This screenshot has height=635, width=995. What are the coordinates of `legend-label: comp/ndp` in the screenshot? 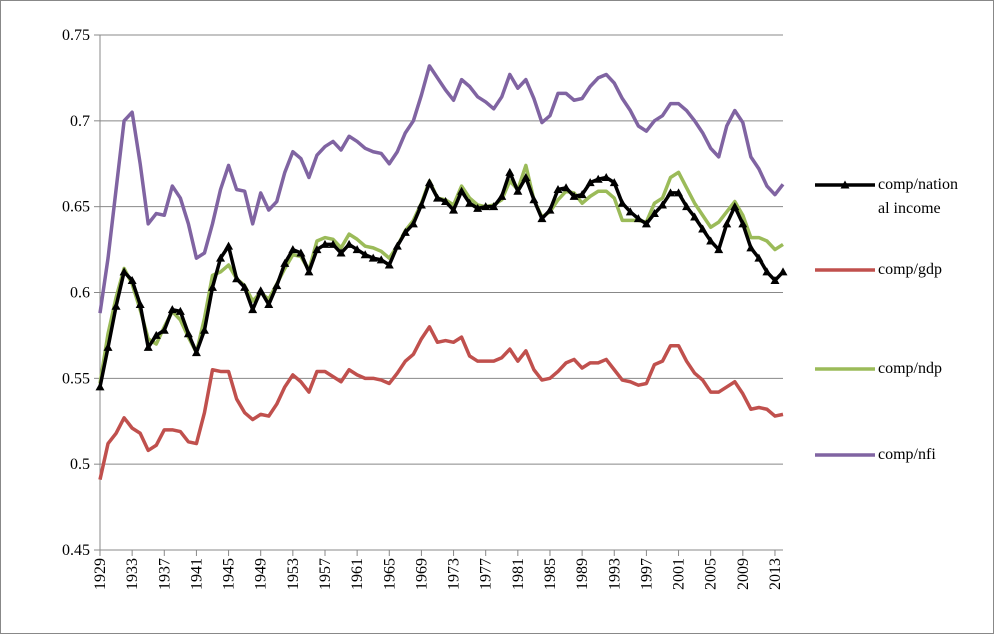 It's located at (910, 368).